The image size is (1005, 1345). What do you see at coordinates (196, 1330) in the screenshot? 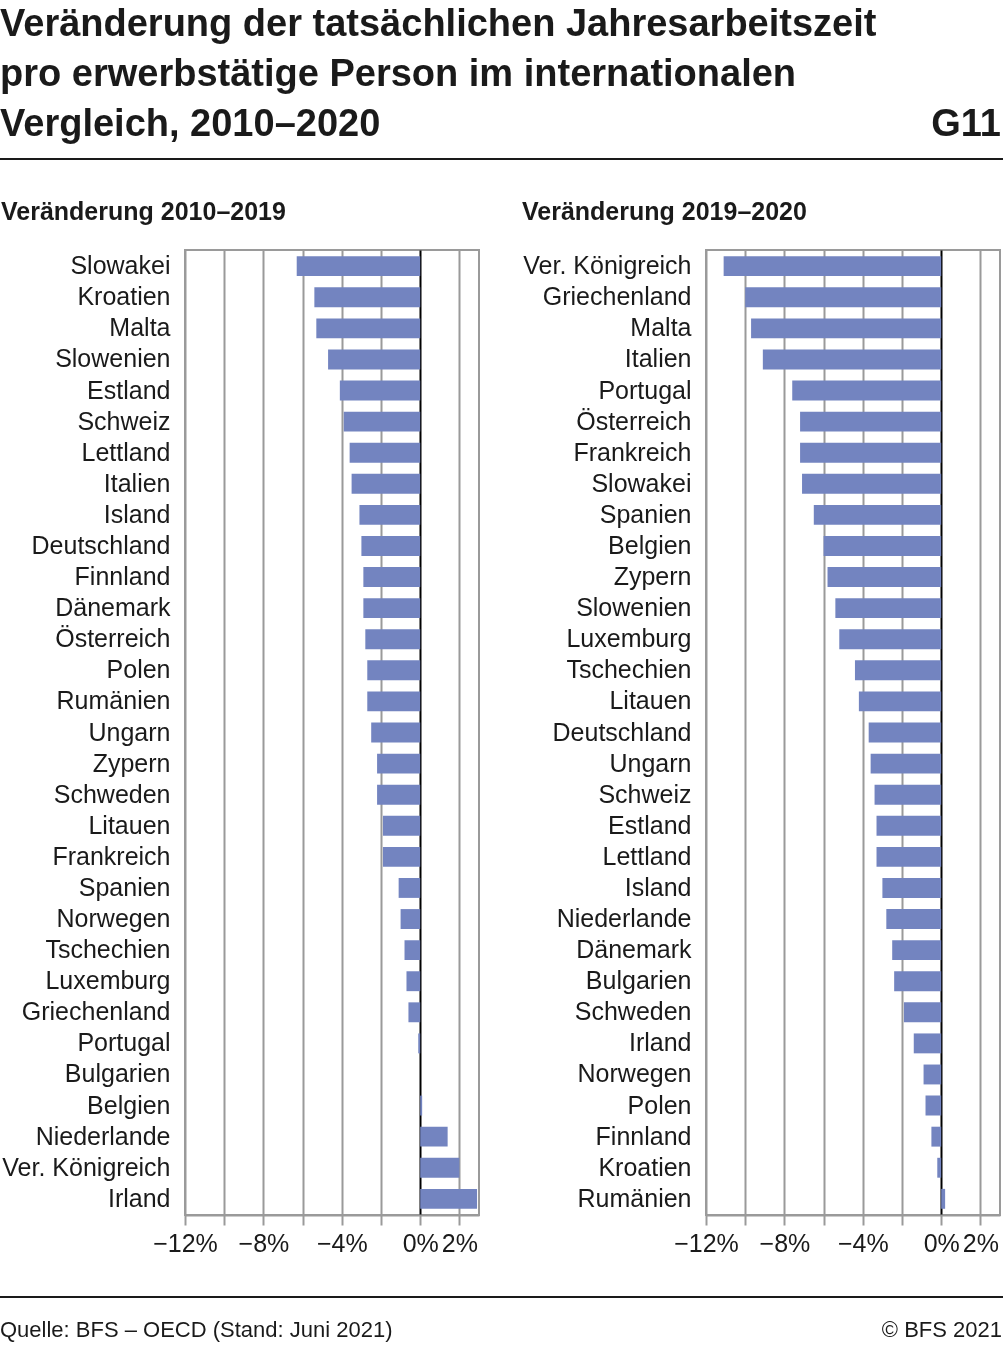
I see `source-note: Quelle: BFS – OECD (Stand: Juni 2021)` at bounding box center [196, 1330].